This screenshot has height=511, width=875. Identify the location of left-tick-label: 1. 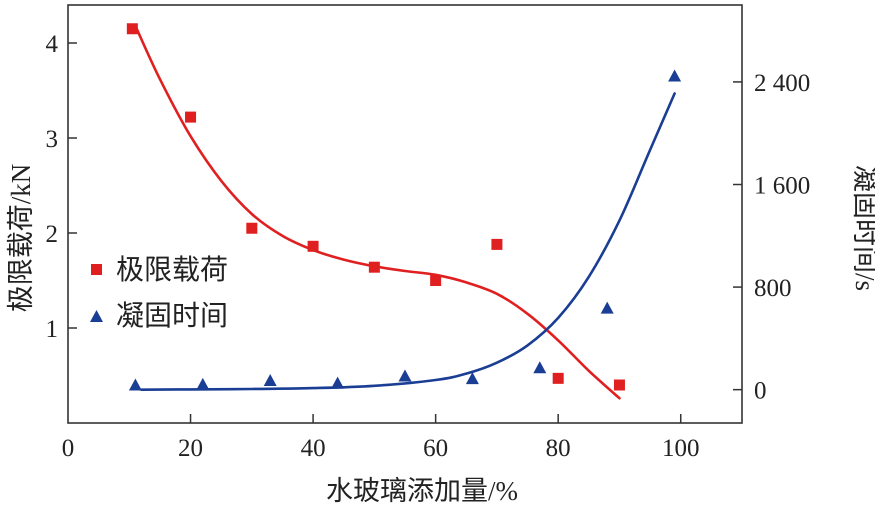
(52, 329).